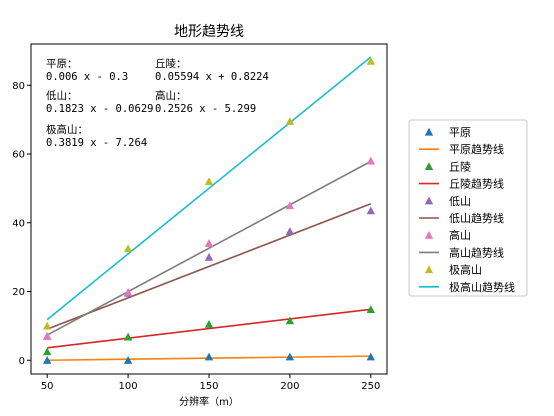 Image resolution: width=554 pixels, height=416 pixels. What do you see at coordinates (18, 86) in the screenshot?
I see `y-tick-label: 80` at bounding box center [18, 86].